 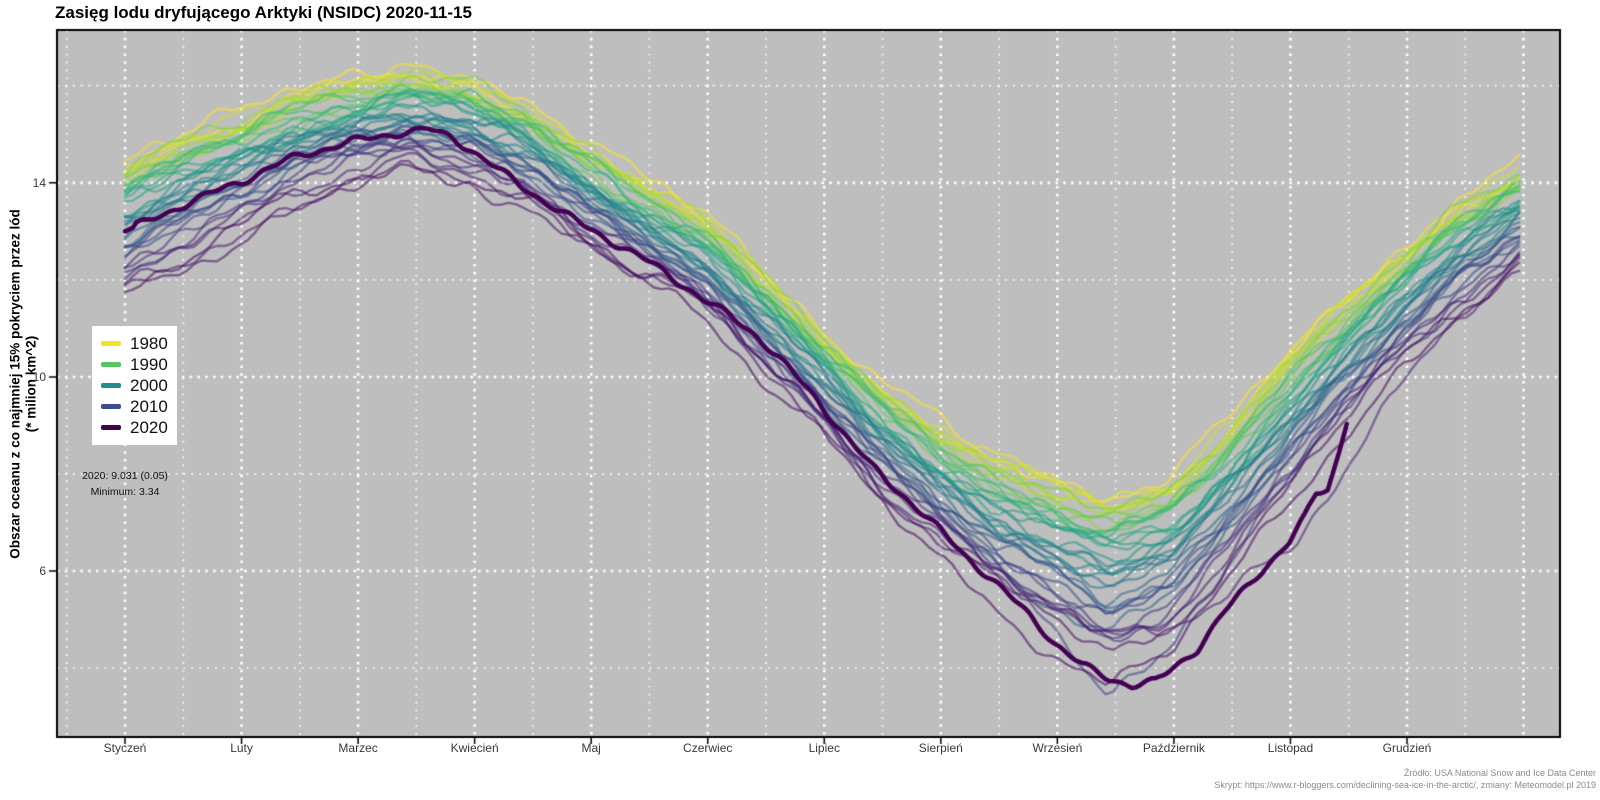 What do you see at coordinates (125, 476) in the screenshot?
I see `annotation-current-value: 2020: 9.031 (0.05)` at bounding box center [125, 476].